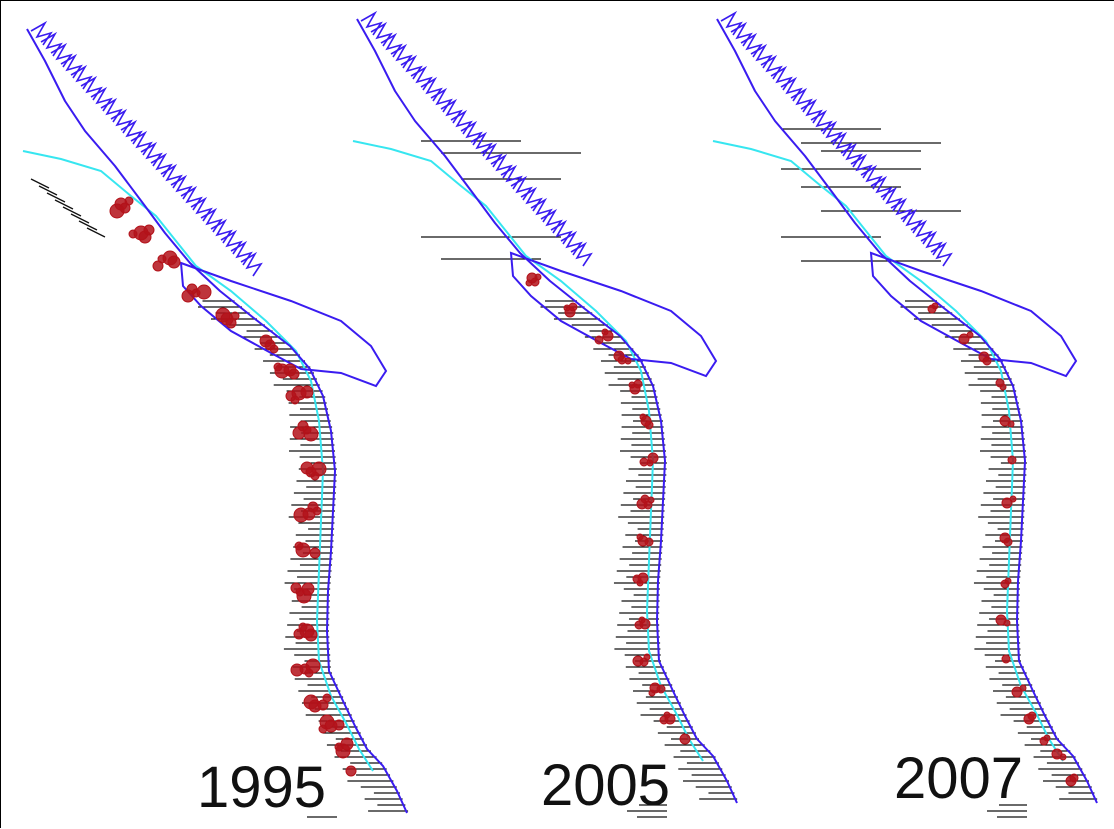  I want to click on panel-year-label-2007: 2007, so click(959, 778).